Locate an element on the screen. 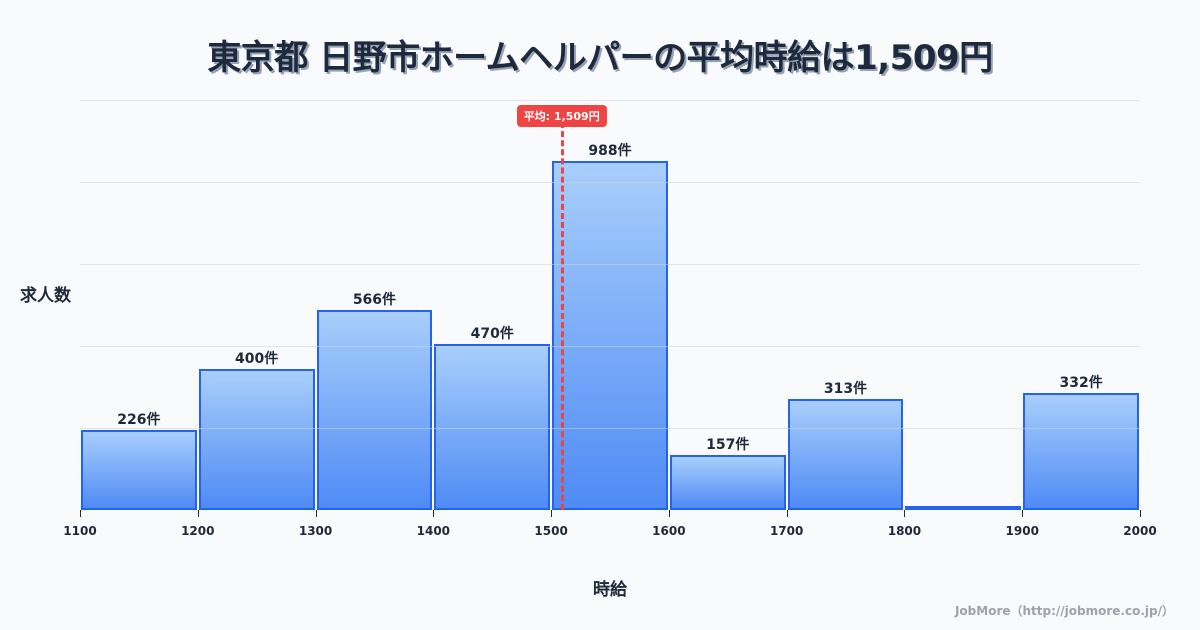 This screenshot has height=630, width=1200. x-tick-label: 1700 is located at coordinates (786, 531).